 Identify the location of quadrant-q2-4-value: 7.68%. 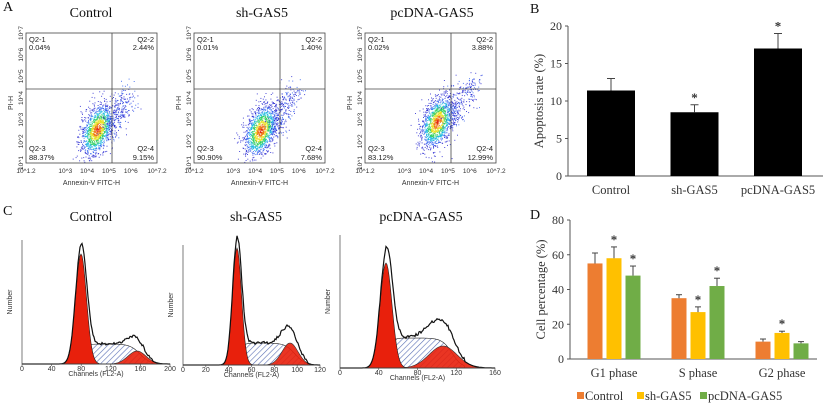
(312, 157).